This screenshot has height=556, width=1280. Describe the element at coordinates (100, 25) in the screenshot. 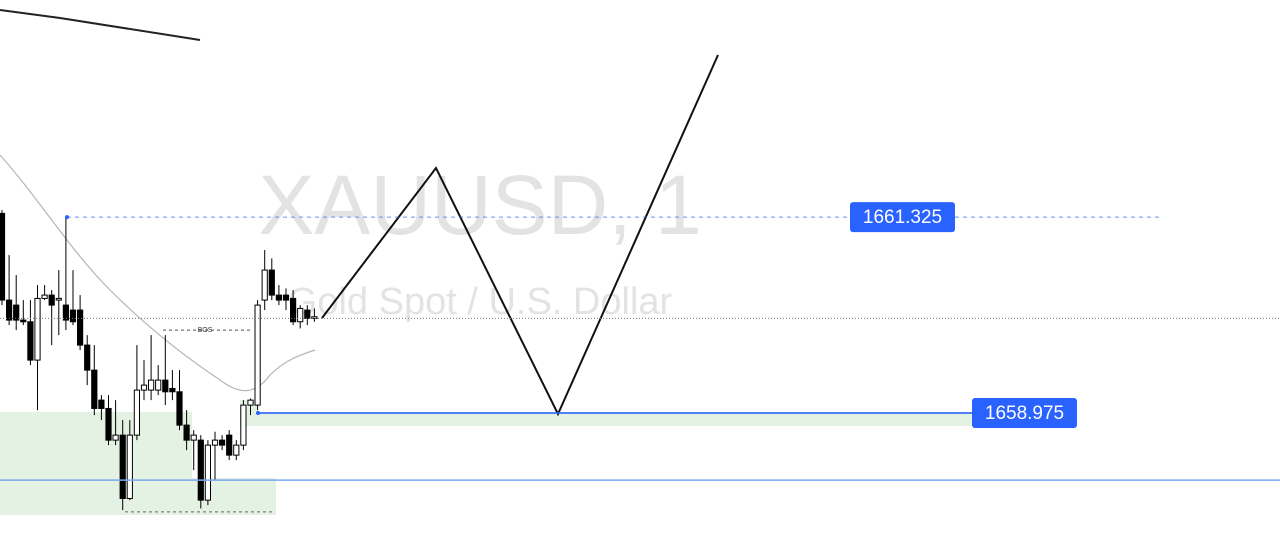

I see `drawn-line` at that location.